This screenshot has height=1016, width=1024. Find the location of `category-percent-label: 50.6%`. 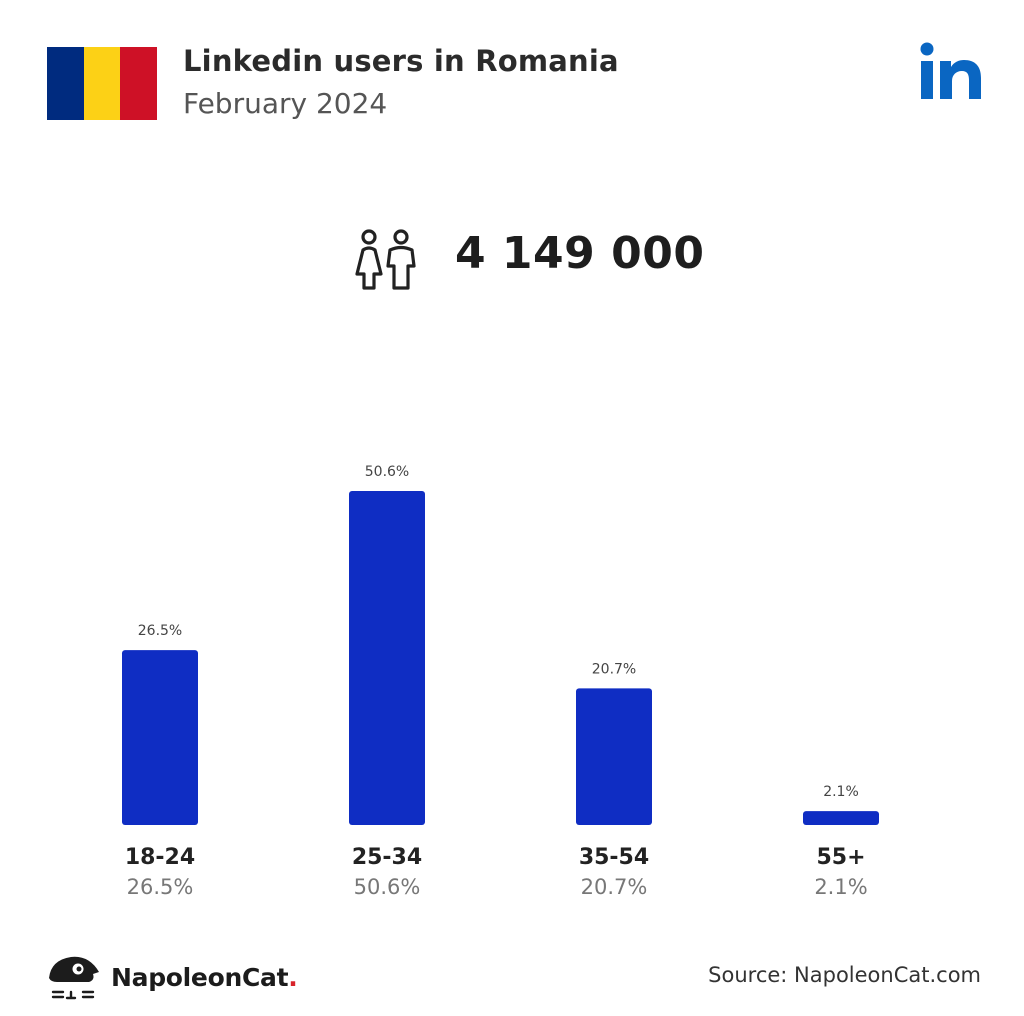

category-percent-label: 50.6% is located at coordinates (387, 887).